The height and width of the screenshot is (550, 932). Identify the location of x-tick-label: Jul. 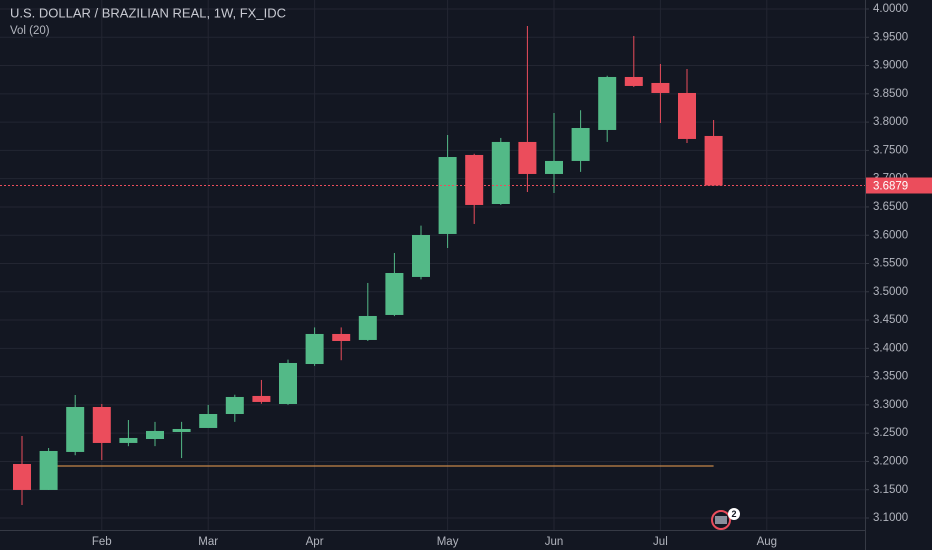
(660, 542).